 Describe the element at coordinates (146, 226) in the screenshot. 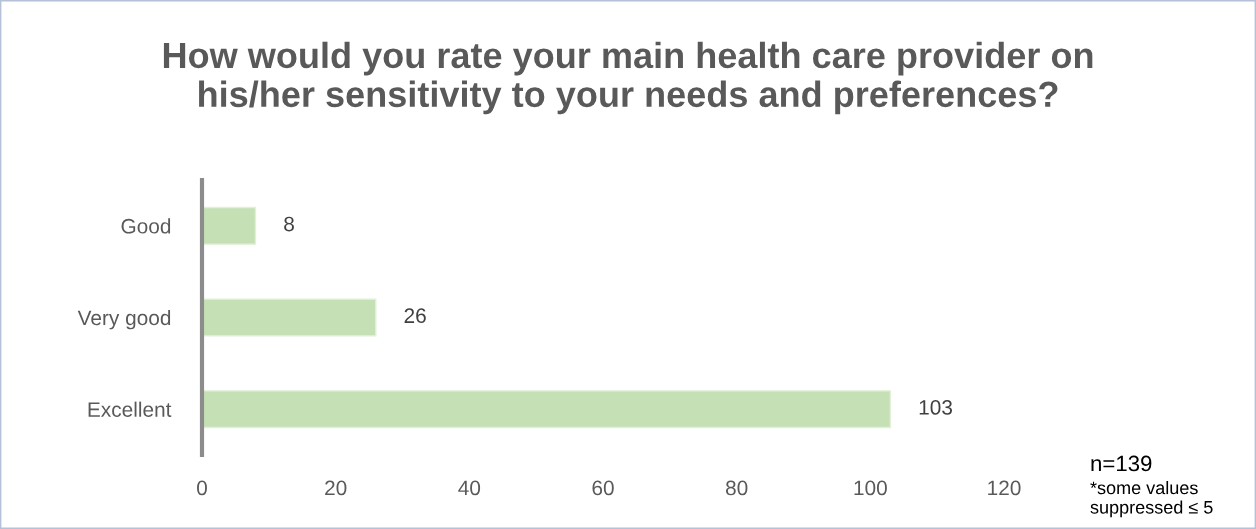

I see `y-tick-label: Good` at that location.